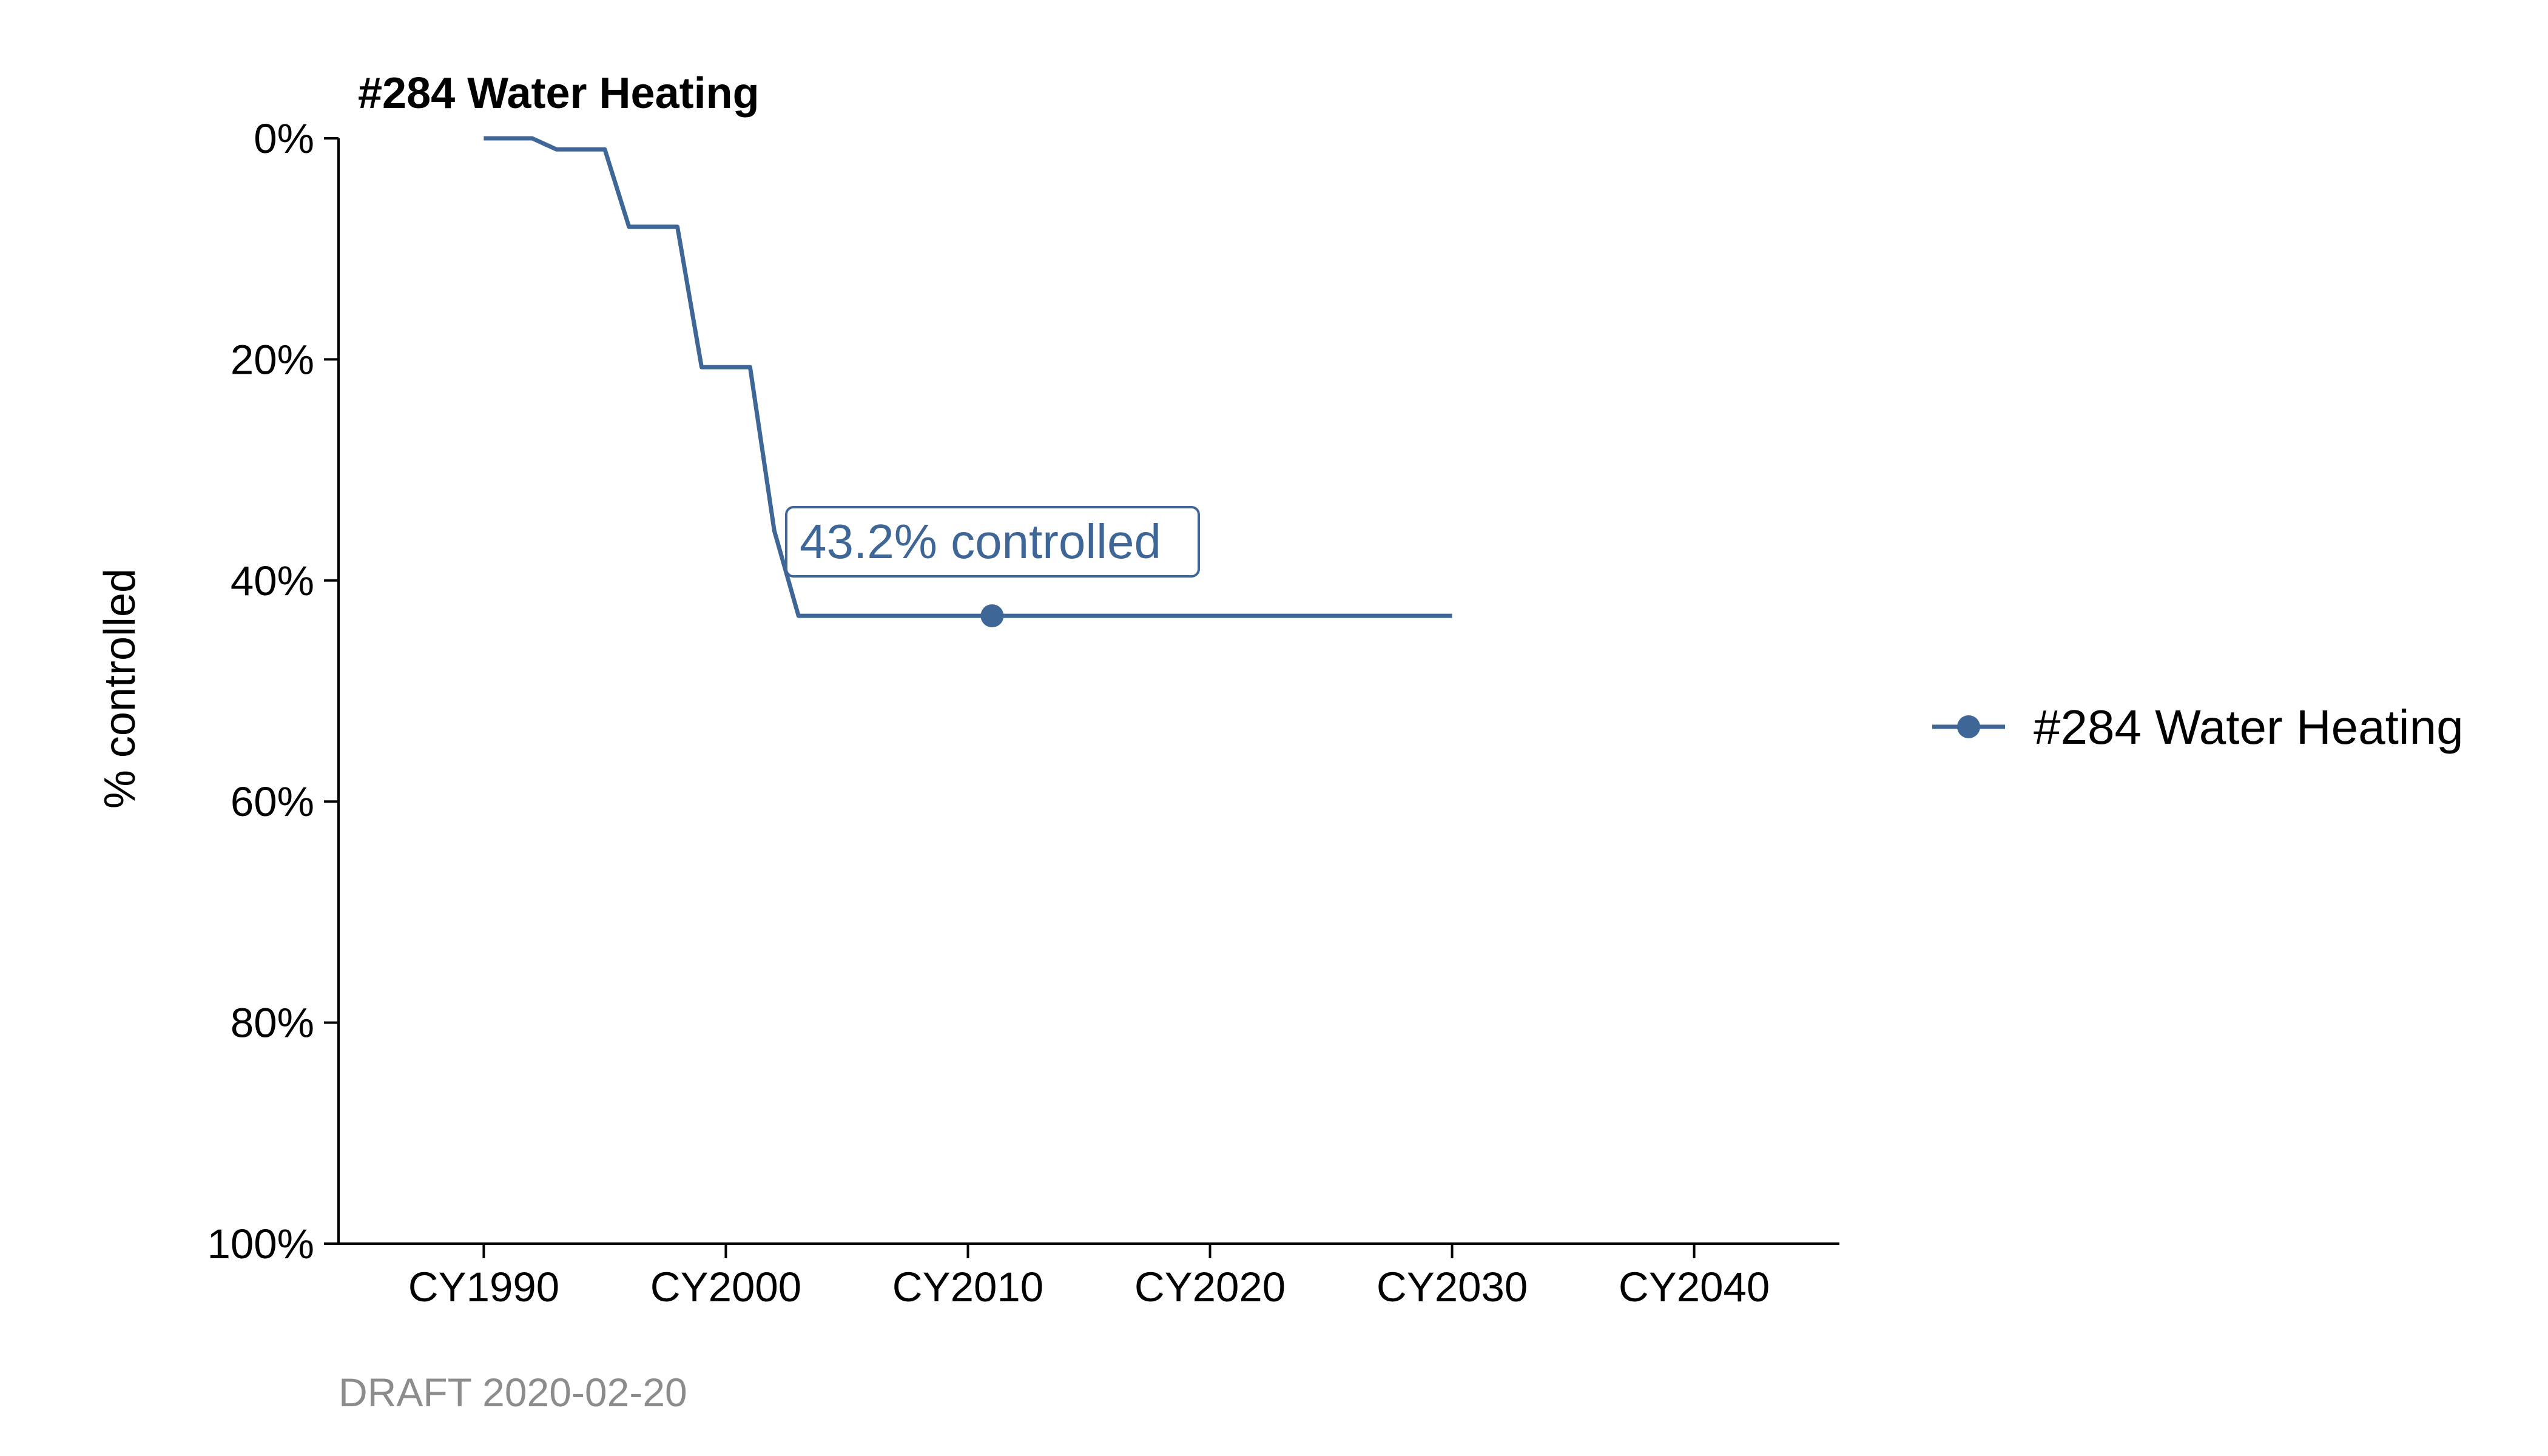  What do you see at coordinates (483, 1287) in the screenshot?
I see `x-tick-label: CY1990` at bounding box center [483, 1287].